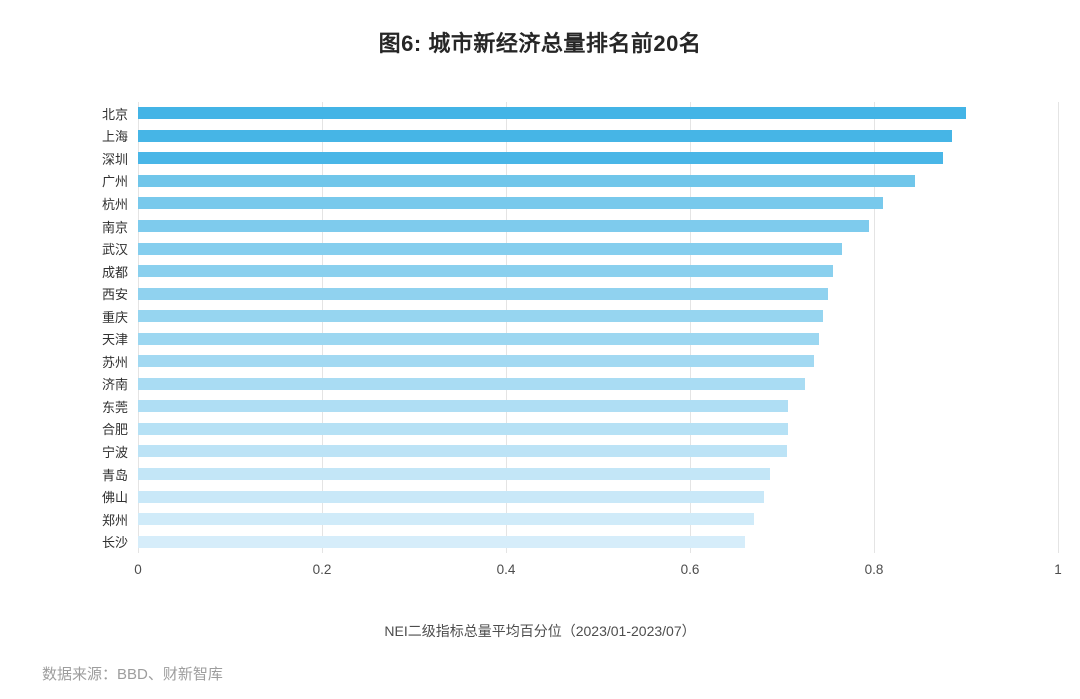 Image resolution: width=1080 pixels, height=699 pixels. Describe the element at coordinates (442, 541) in the screenshot. I see `bar-长沙` at that location.